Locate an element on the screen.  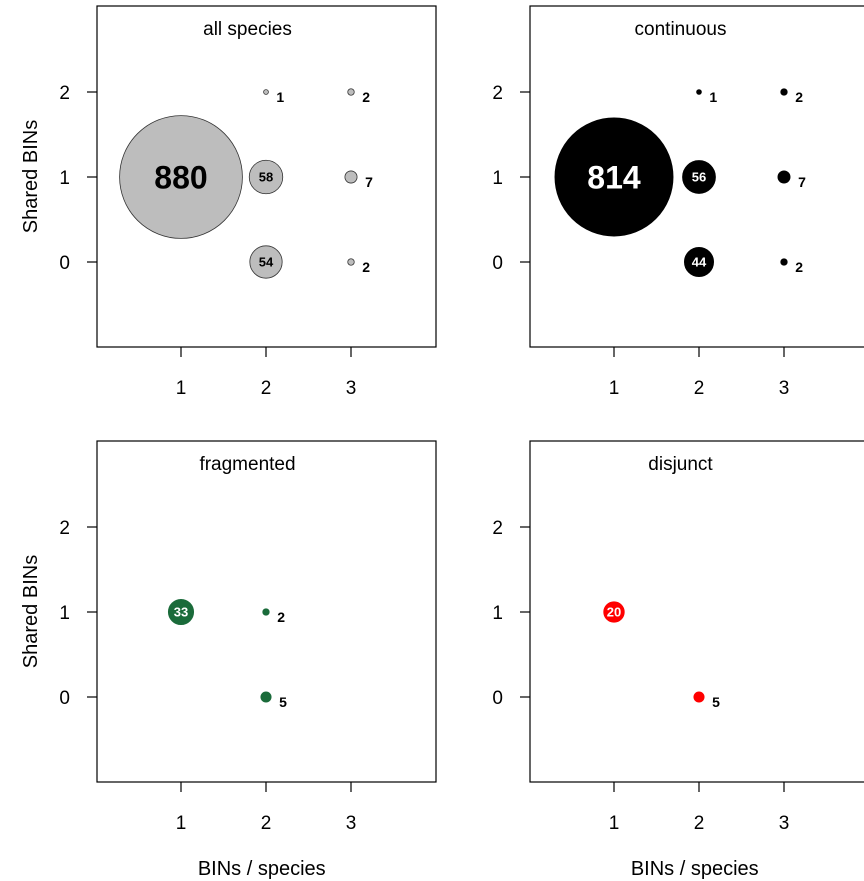
bubble-count-label: 880 is located at coordinates (180, 178).